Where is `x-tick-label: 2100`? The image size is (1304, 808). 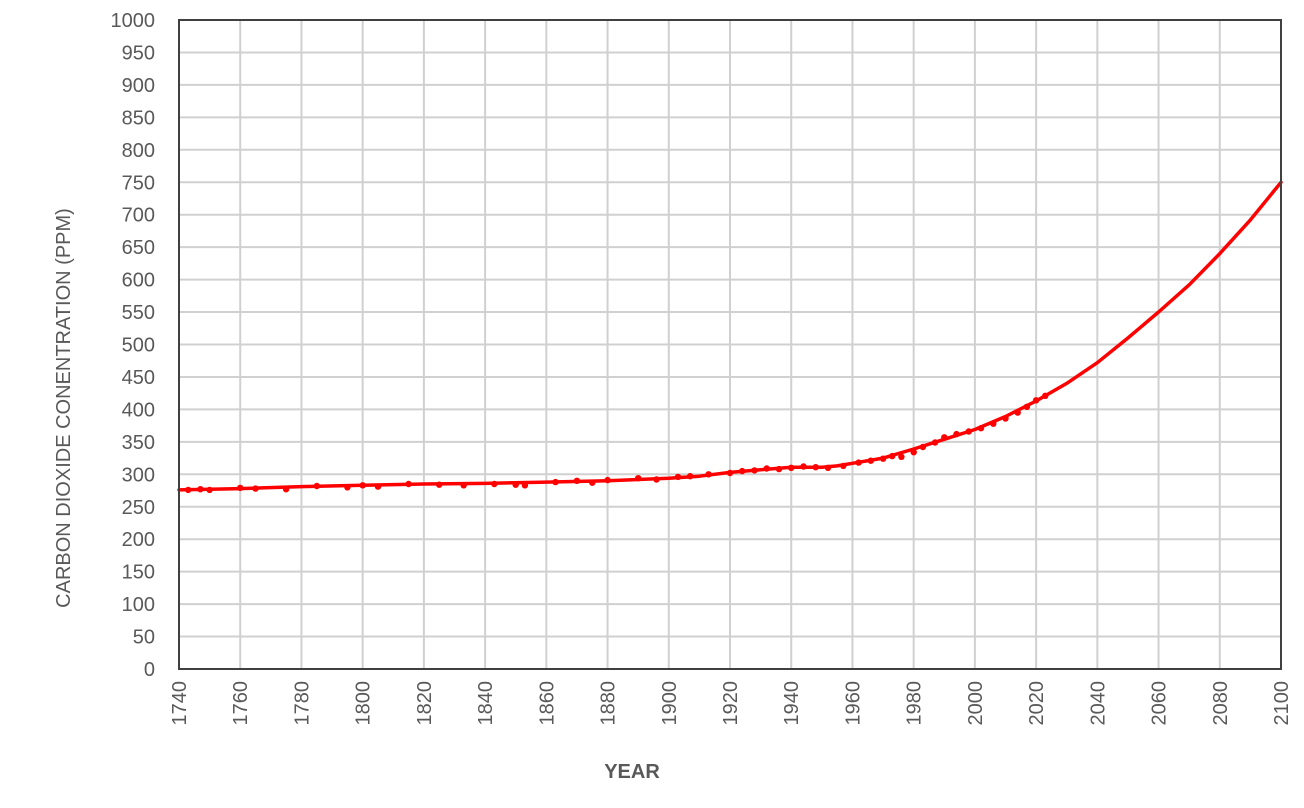
x-tick-label: 2100 is located at coordinates (1282, 703).